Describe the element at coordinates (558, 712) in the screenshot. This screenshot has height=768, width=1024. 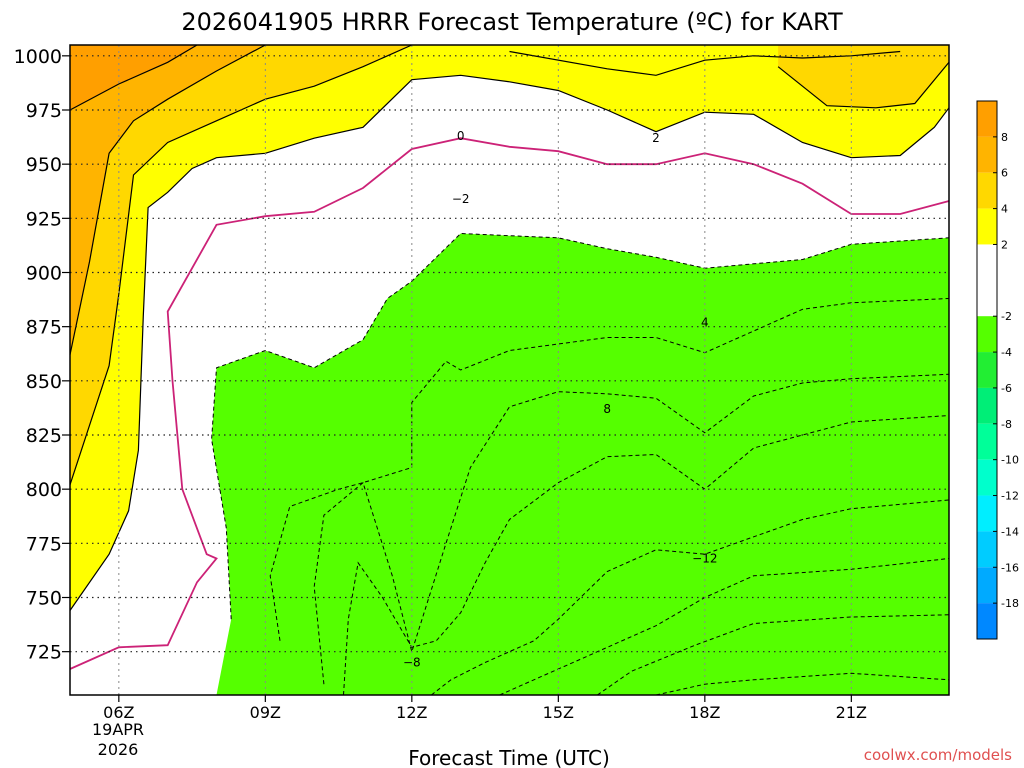
I see `x-tick-label-15Z: 15Z` at that location.